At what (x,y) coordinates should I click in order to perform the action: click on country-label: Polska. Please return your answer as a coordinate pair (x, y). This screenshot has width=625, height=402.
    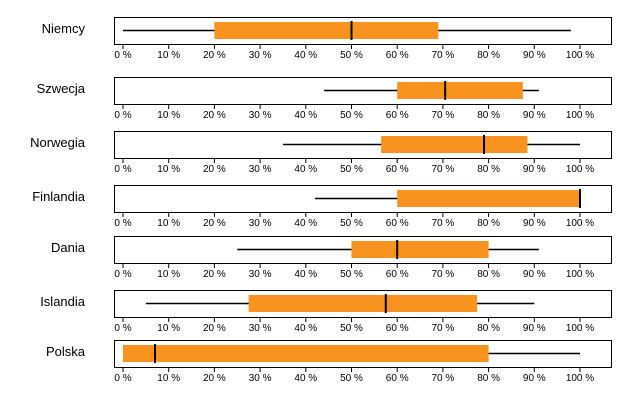
    Looking at the image, I should click on (66, 351).